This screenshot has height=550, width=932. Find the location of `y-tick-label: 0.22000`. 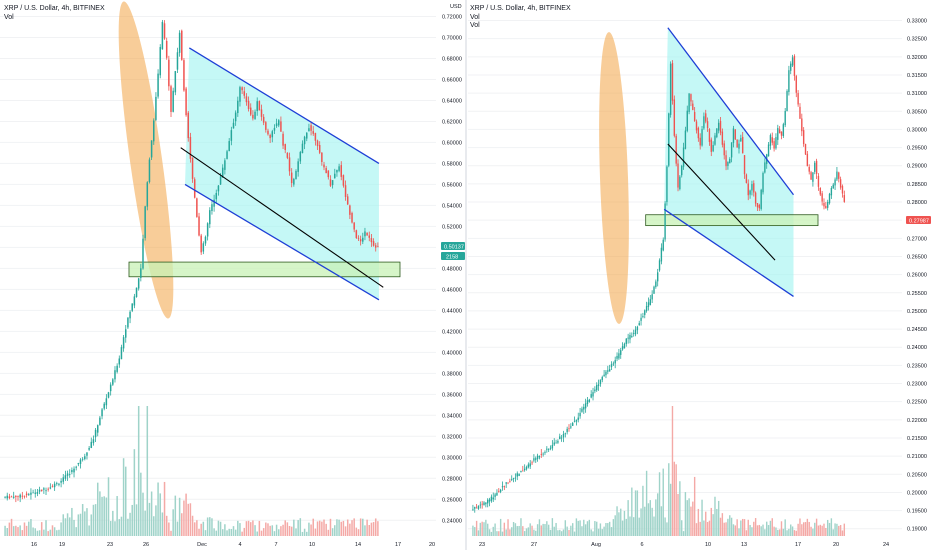

y-tick-label: 0.22000 is located at coordinates (917, 421).